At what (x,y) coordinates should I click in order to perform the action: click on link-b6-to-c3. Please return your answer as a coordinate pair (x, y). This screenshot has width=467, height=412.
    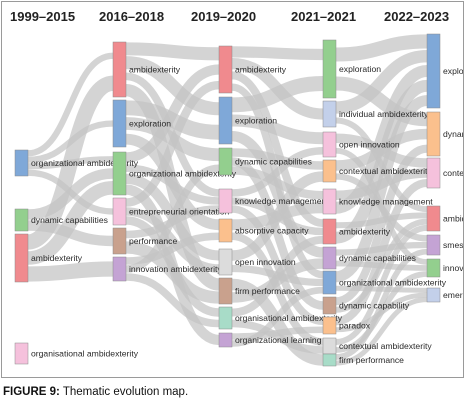
    Looking at the image, I should click on (172, 218).